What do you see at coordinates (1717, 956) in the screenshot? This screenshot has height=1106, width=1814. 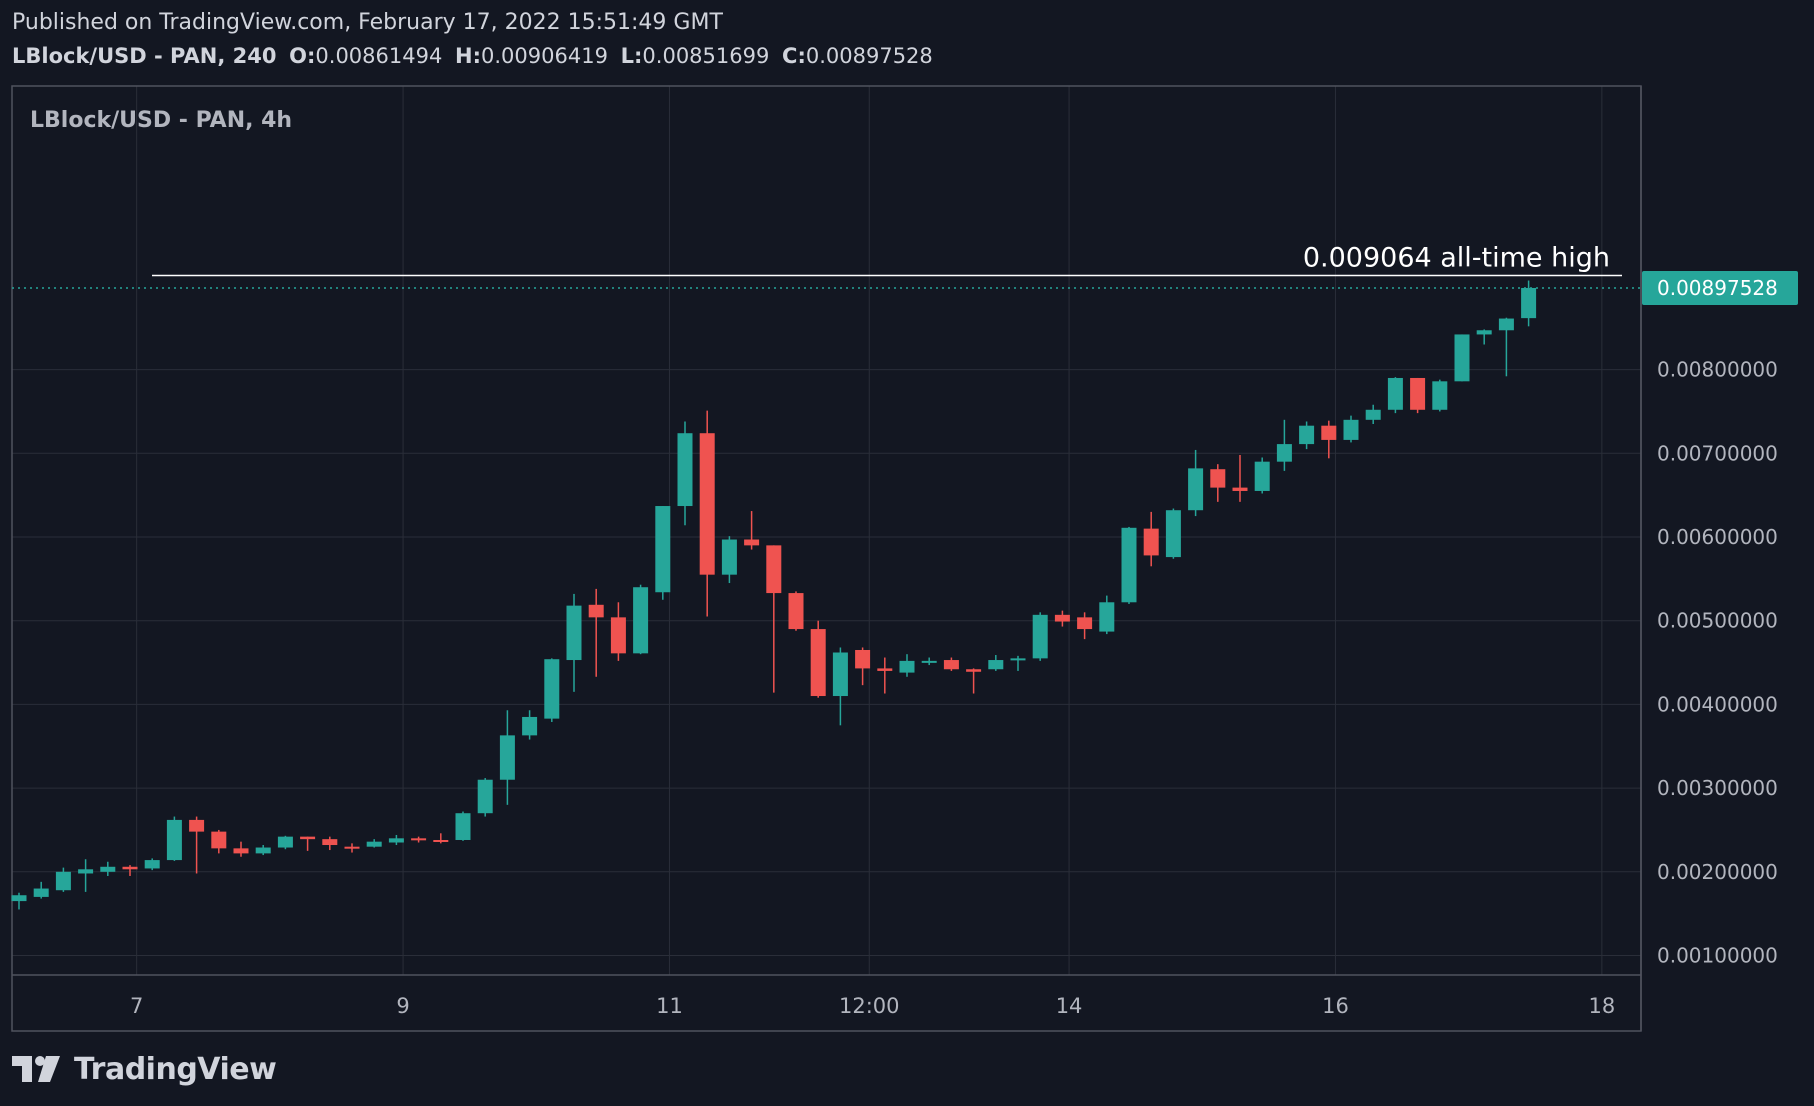 I see `price-tick-label: 0.00100000` at bounding box center [1717, 956].